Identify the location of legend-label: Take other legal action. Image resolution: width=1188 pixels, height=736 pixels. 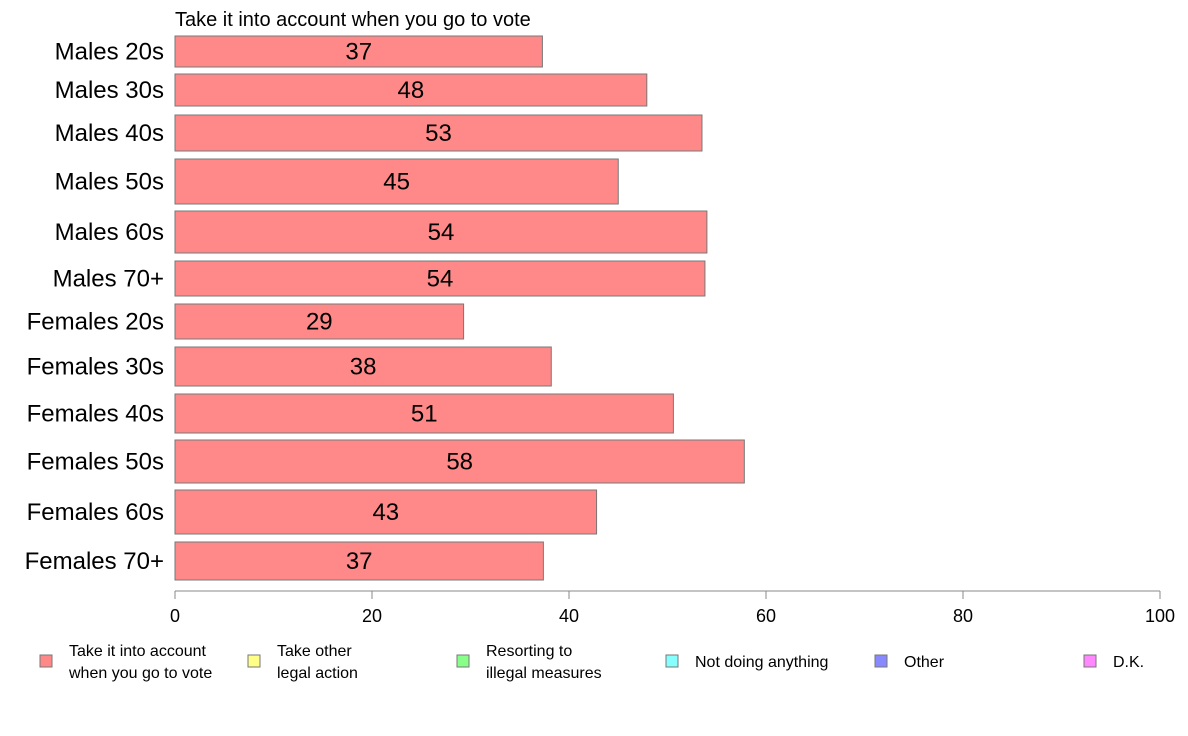
(317, 662).